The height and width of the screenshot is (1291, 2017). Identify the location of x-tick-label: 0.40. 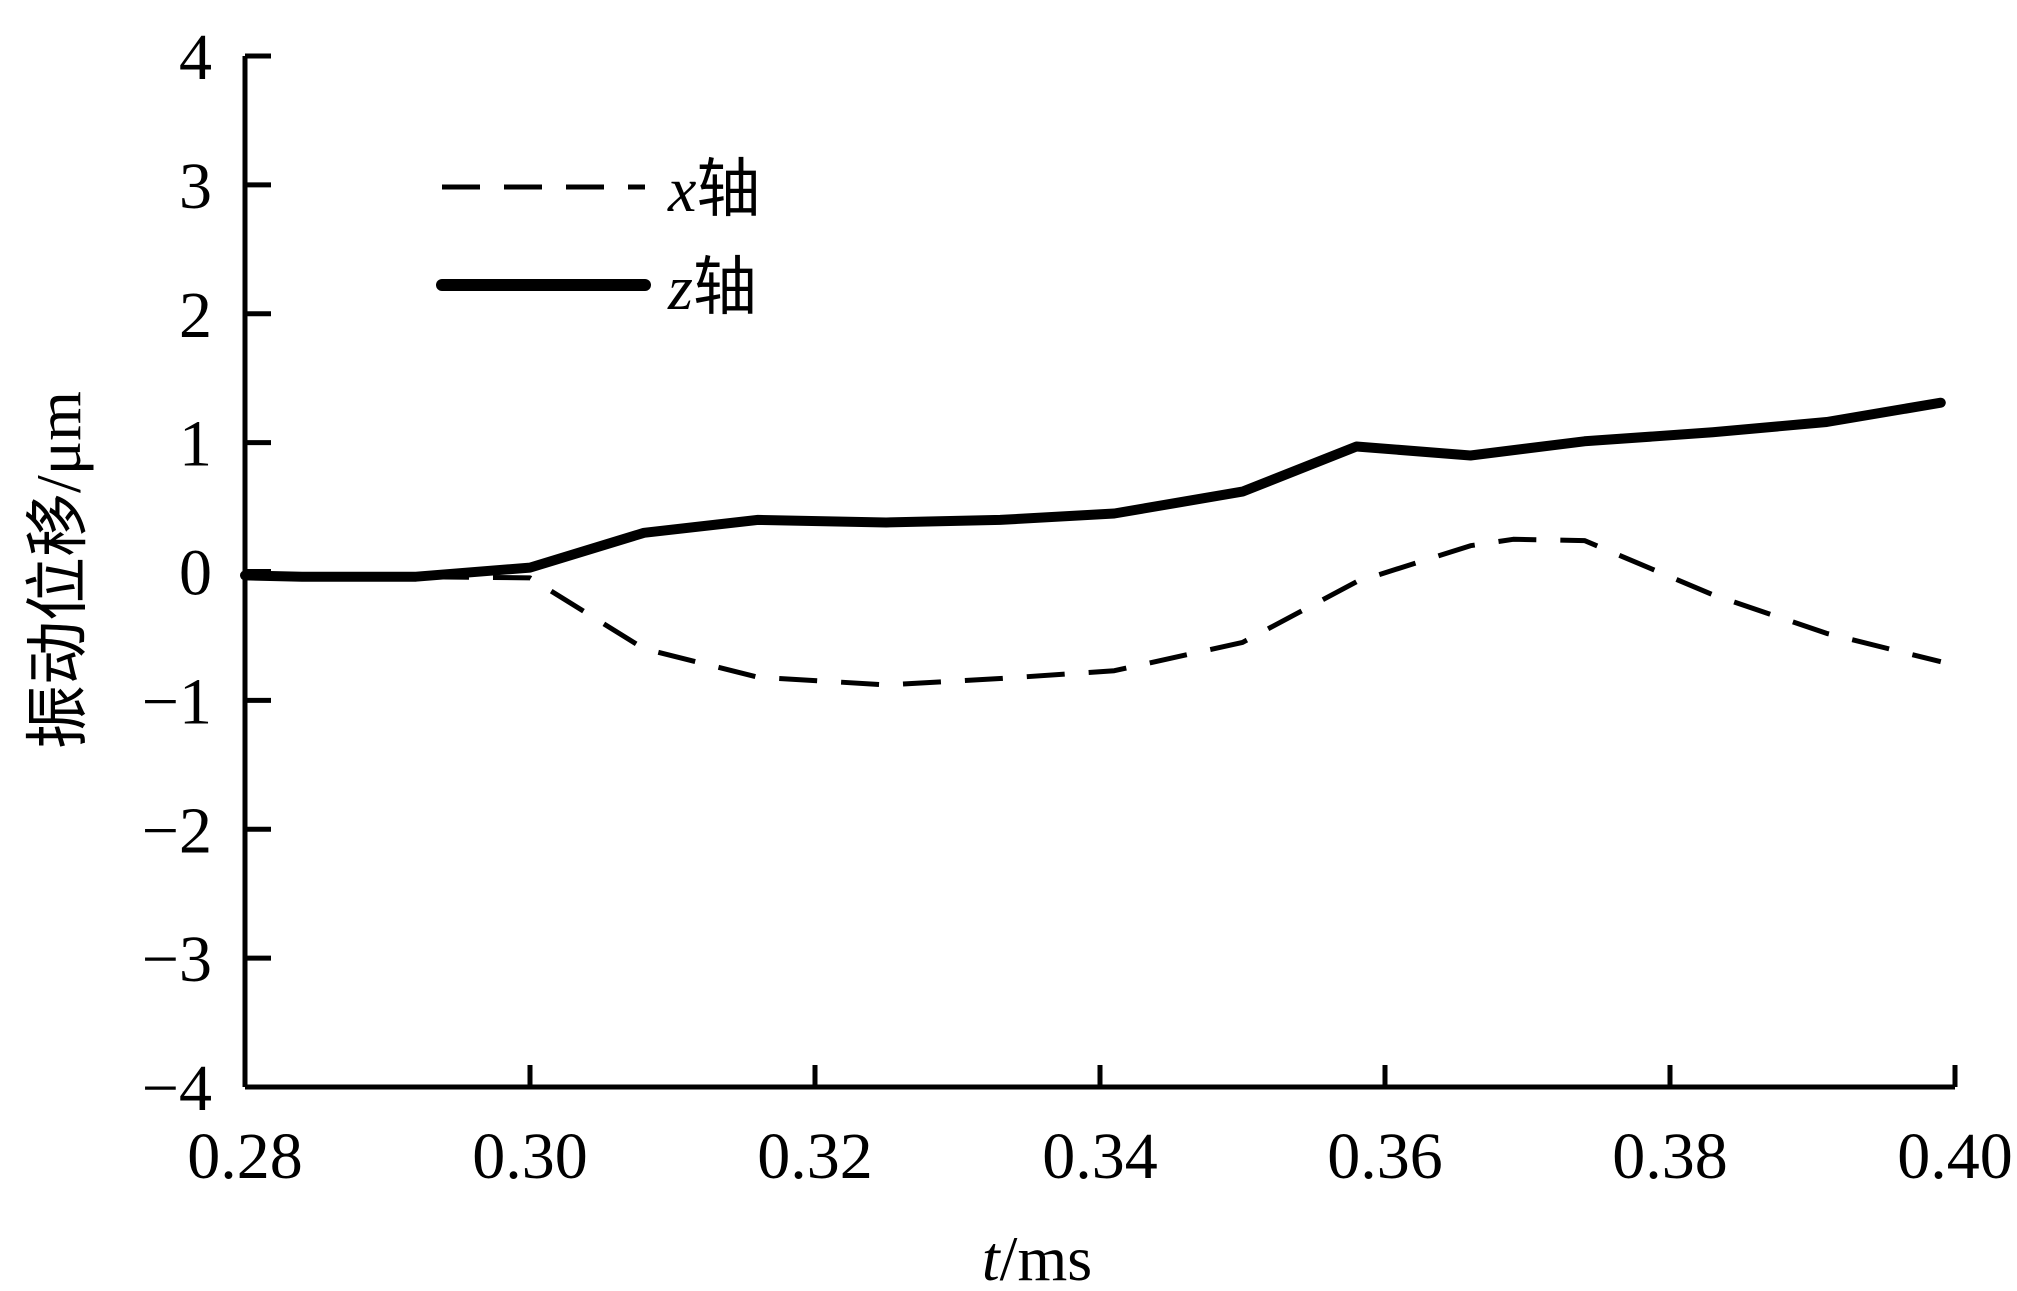
(1955, 1156).